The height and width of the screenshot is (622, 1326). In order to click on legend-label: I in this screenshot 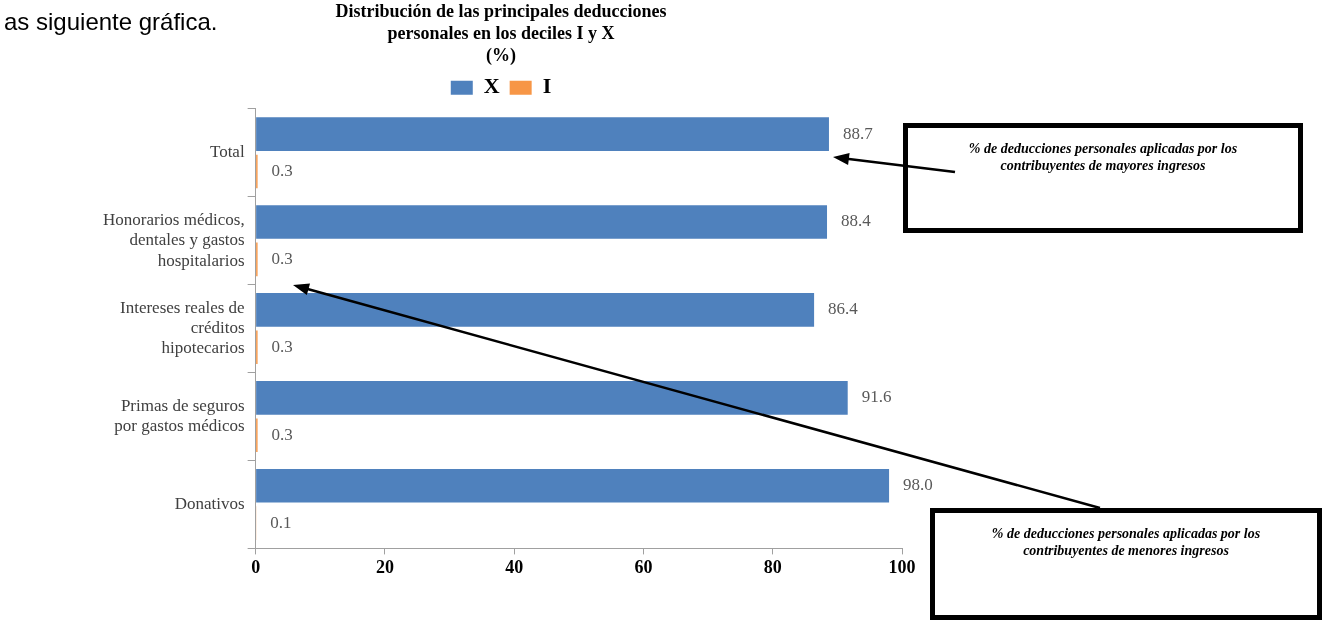, I will do `click(547, 86)`.